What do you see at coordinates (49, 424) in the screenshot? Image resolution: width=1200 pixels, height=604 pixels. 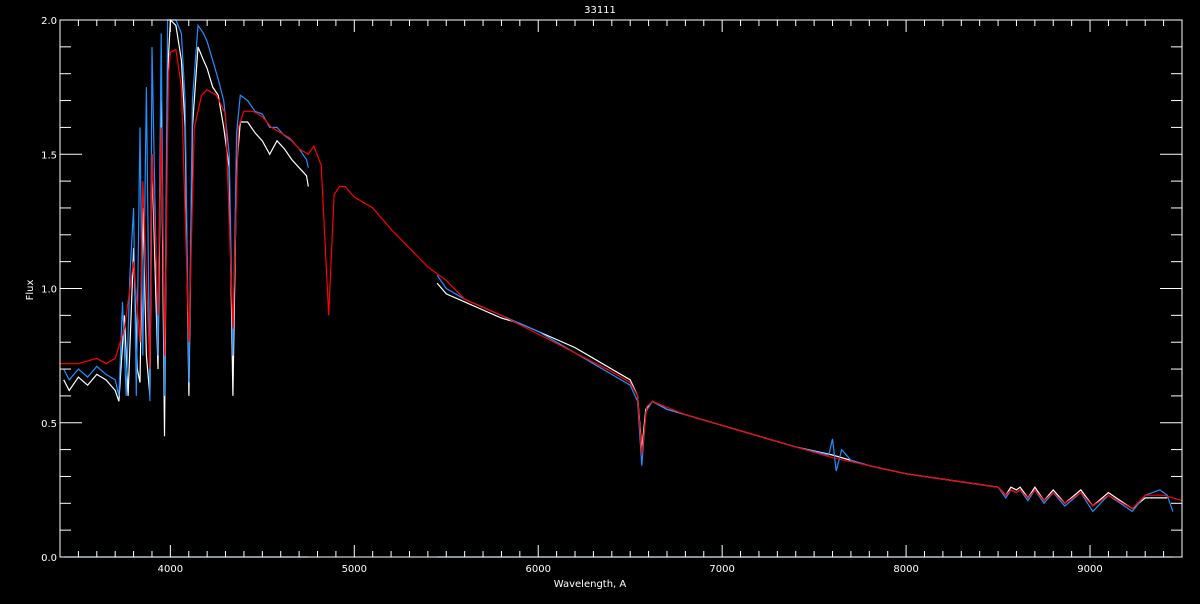 I see `y-tick-label: 0.5` at bounding box center [49, 424].